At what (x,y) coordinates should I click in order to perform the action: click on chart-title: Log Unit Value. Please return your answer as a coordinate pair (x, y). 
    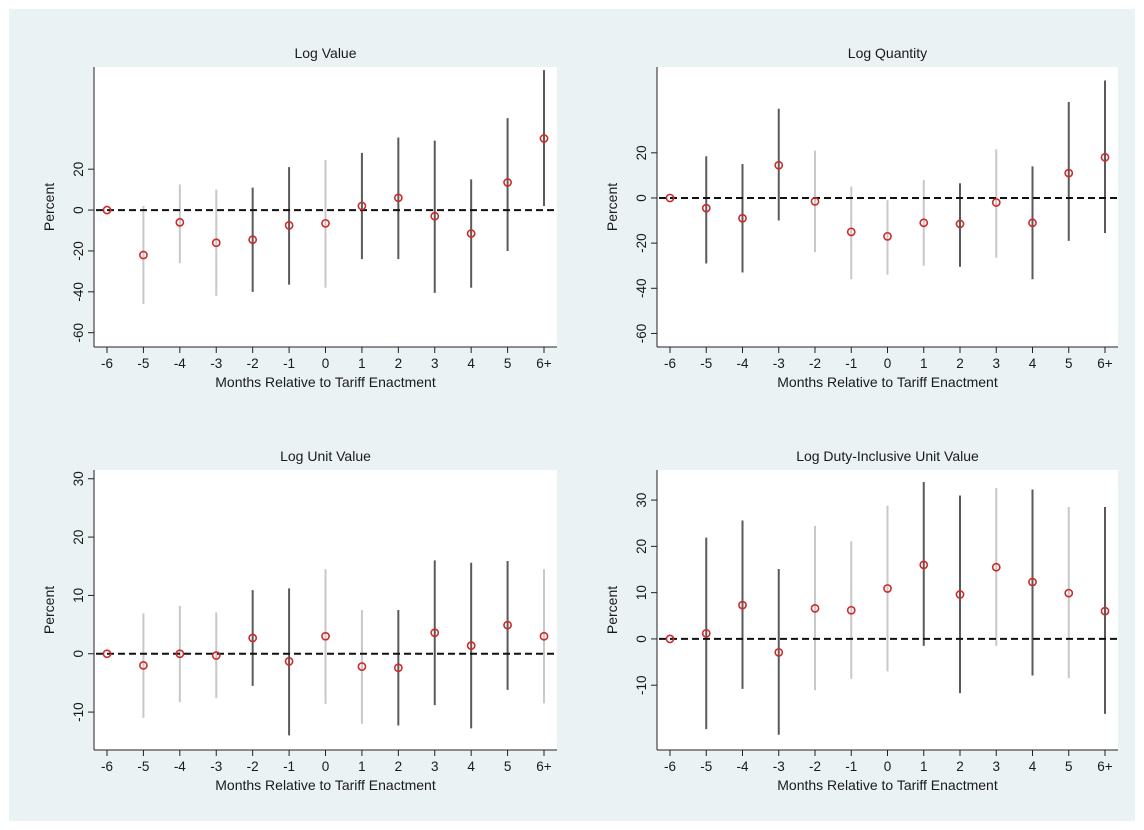
    Looking at the image, I should click on (325, 456).